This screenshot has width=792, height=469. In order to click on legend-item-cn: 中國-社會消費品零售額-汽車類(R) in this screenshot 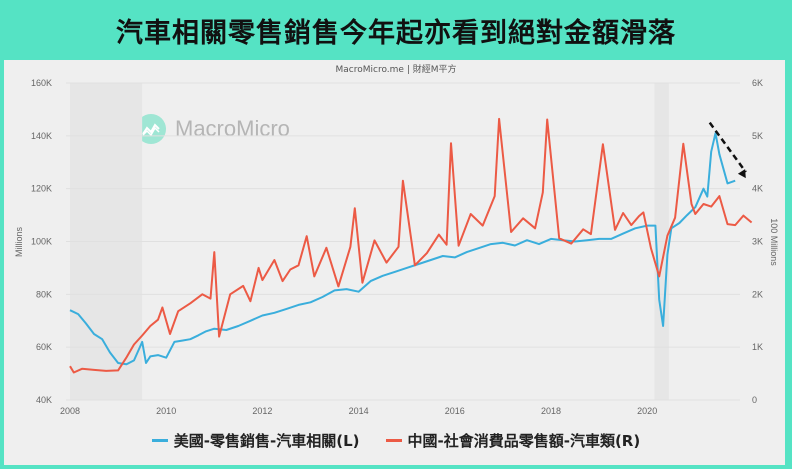, I will do `click(513, 440)`.